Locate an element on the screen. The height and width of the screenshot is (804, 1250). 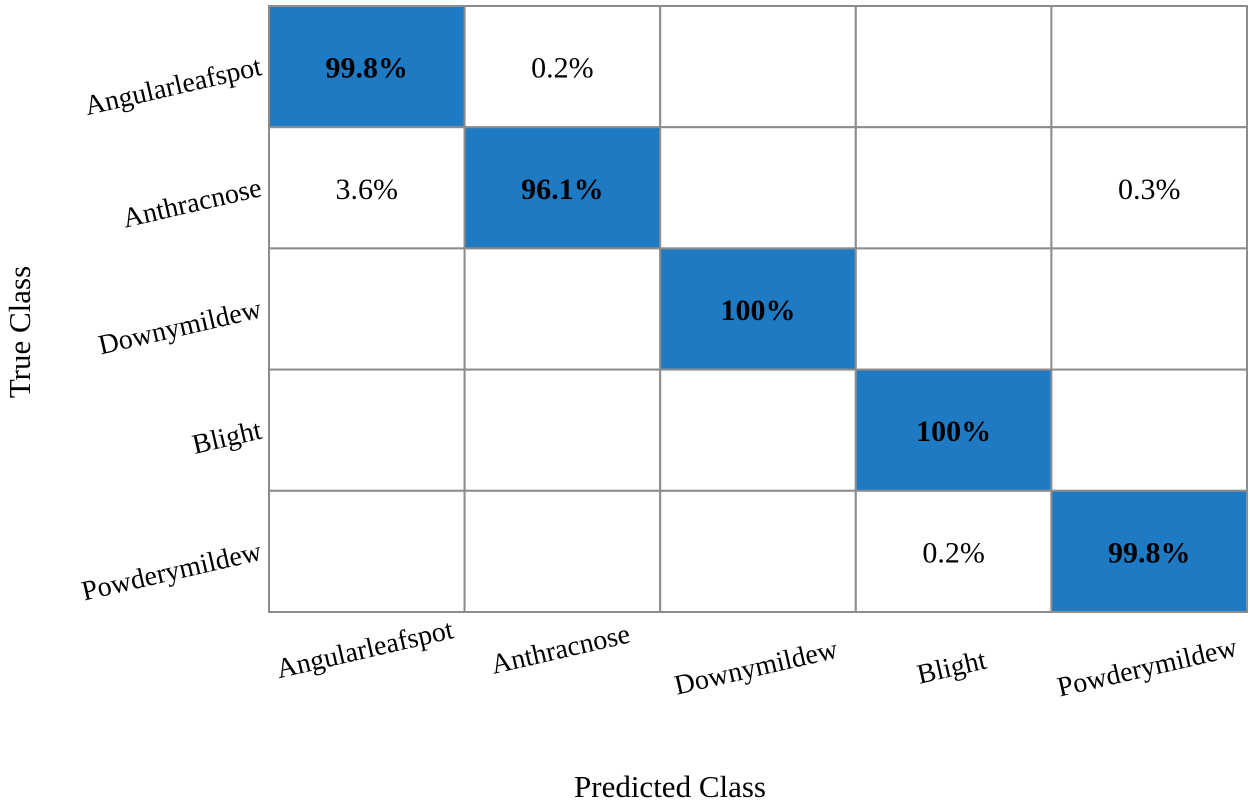
matrix-cell-r0-c3 is located at coordinates (953, 67).